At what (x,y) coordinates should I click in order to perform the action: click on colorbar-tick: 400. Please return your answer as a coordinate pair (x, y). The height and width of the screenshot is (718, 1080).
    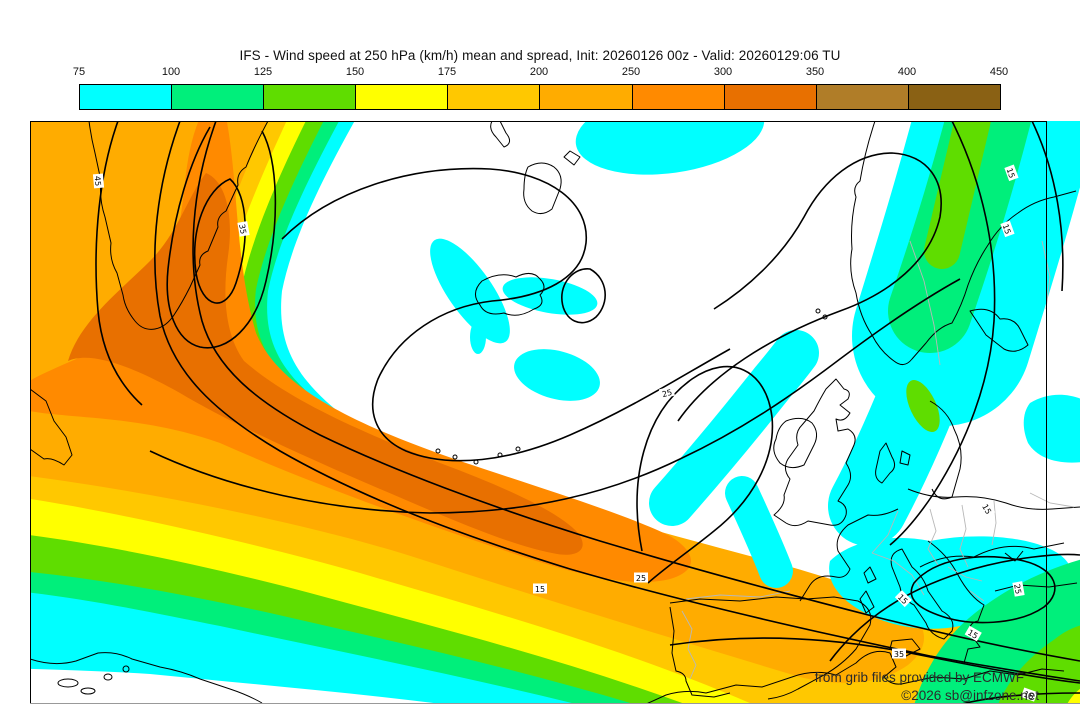
    Looking at the image, I should click on (907, 72).